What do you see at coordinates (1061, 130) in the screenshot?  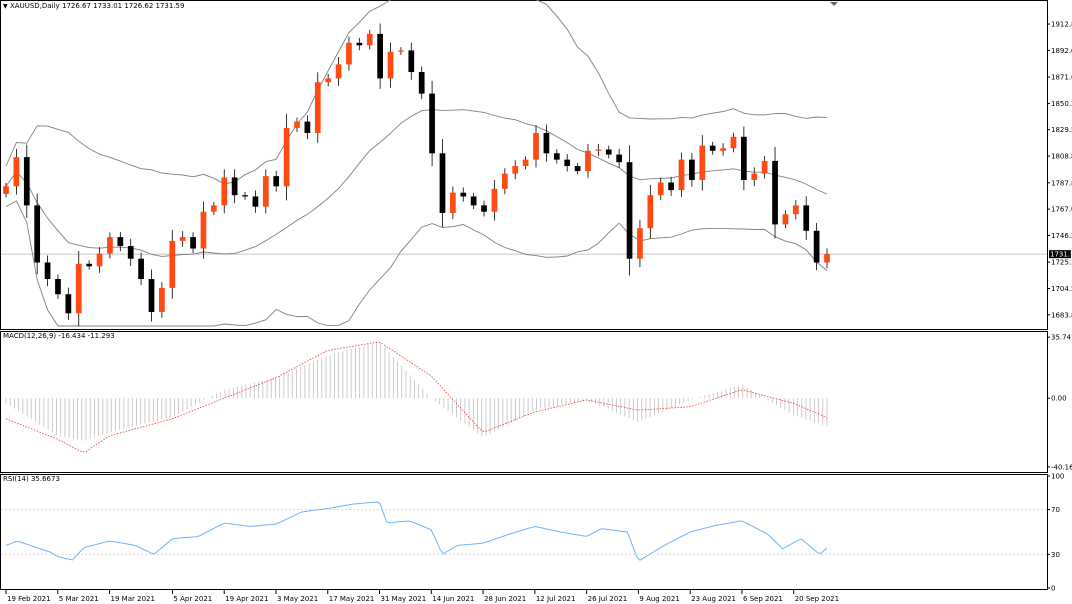 I see `price-tick-label: 1829.55` at bounding box center [1061, 130].